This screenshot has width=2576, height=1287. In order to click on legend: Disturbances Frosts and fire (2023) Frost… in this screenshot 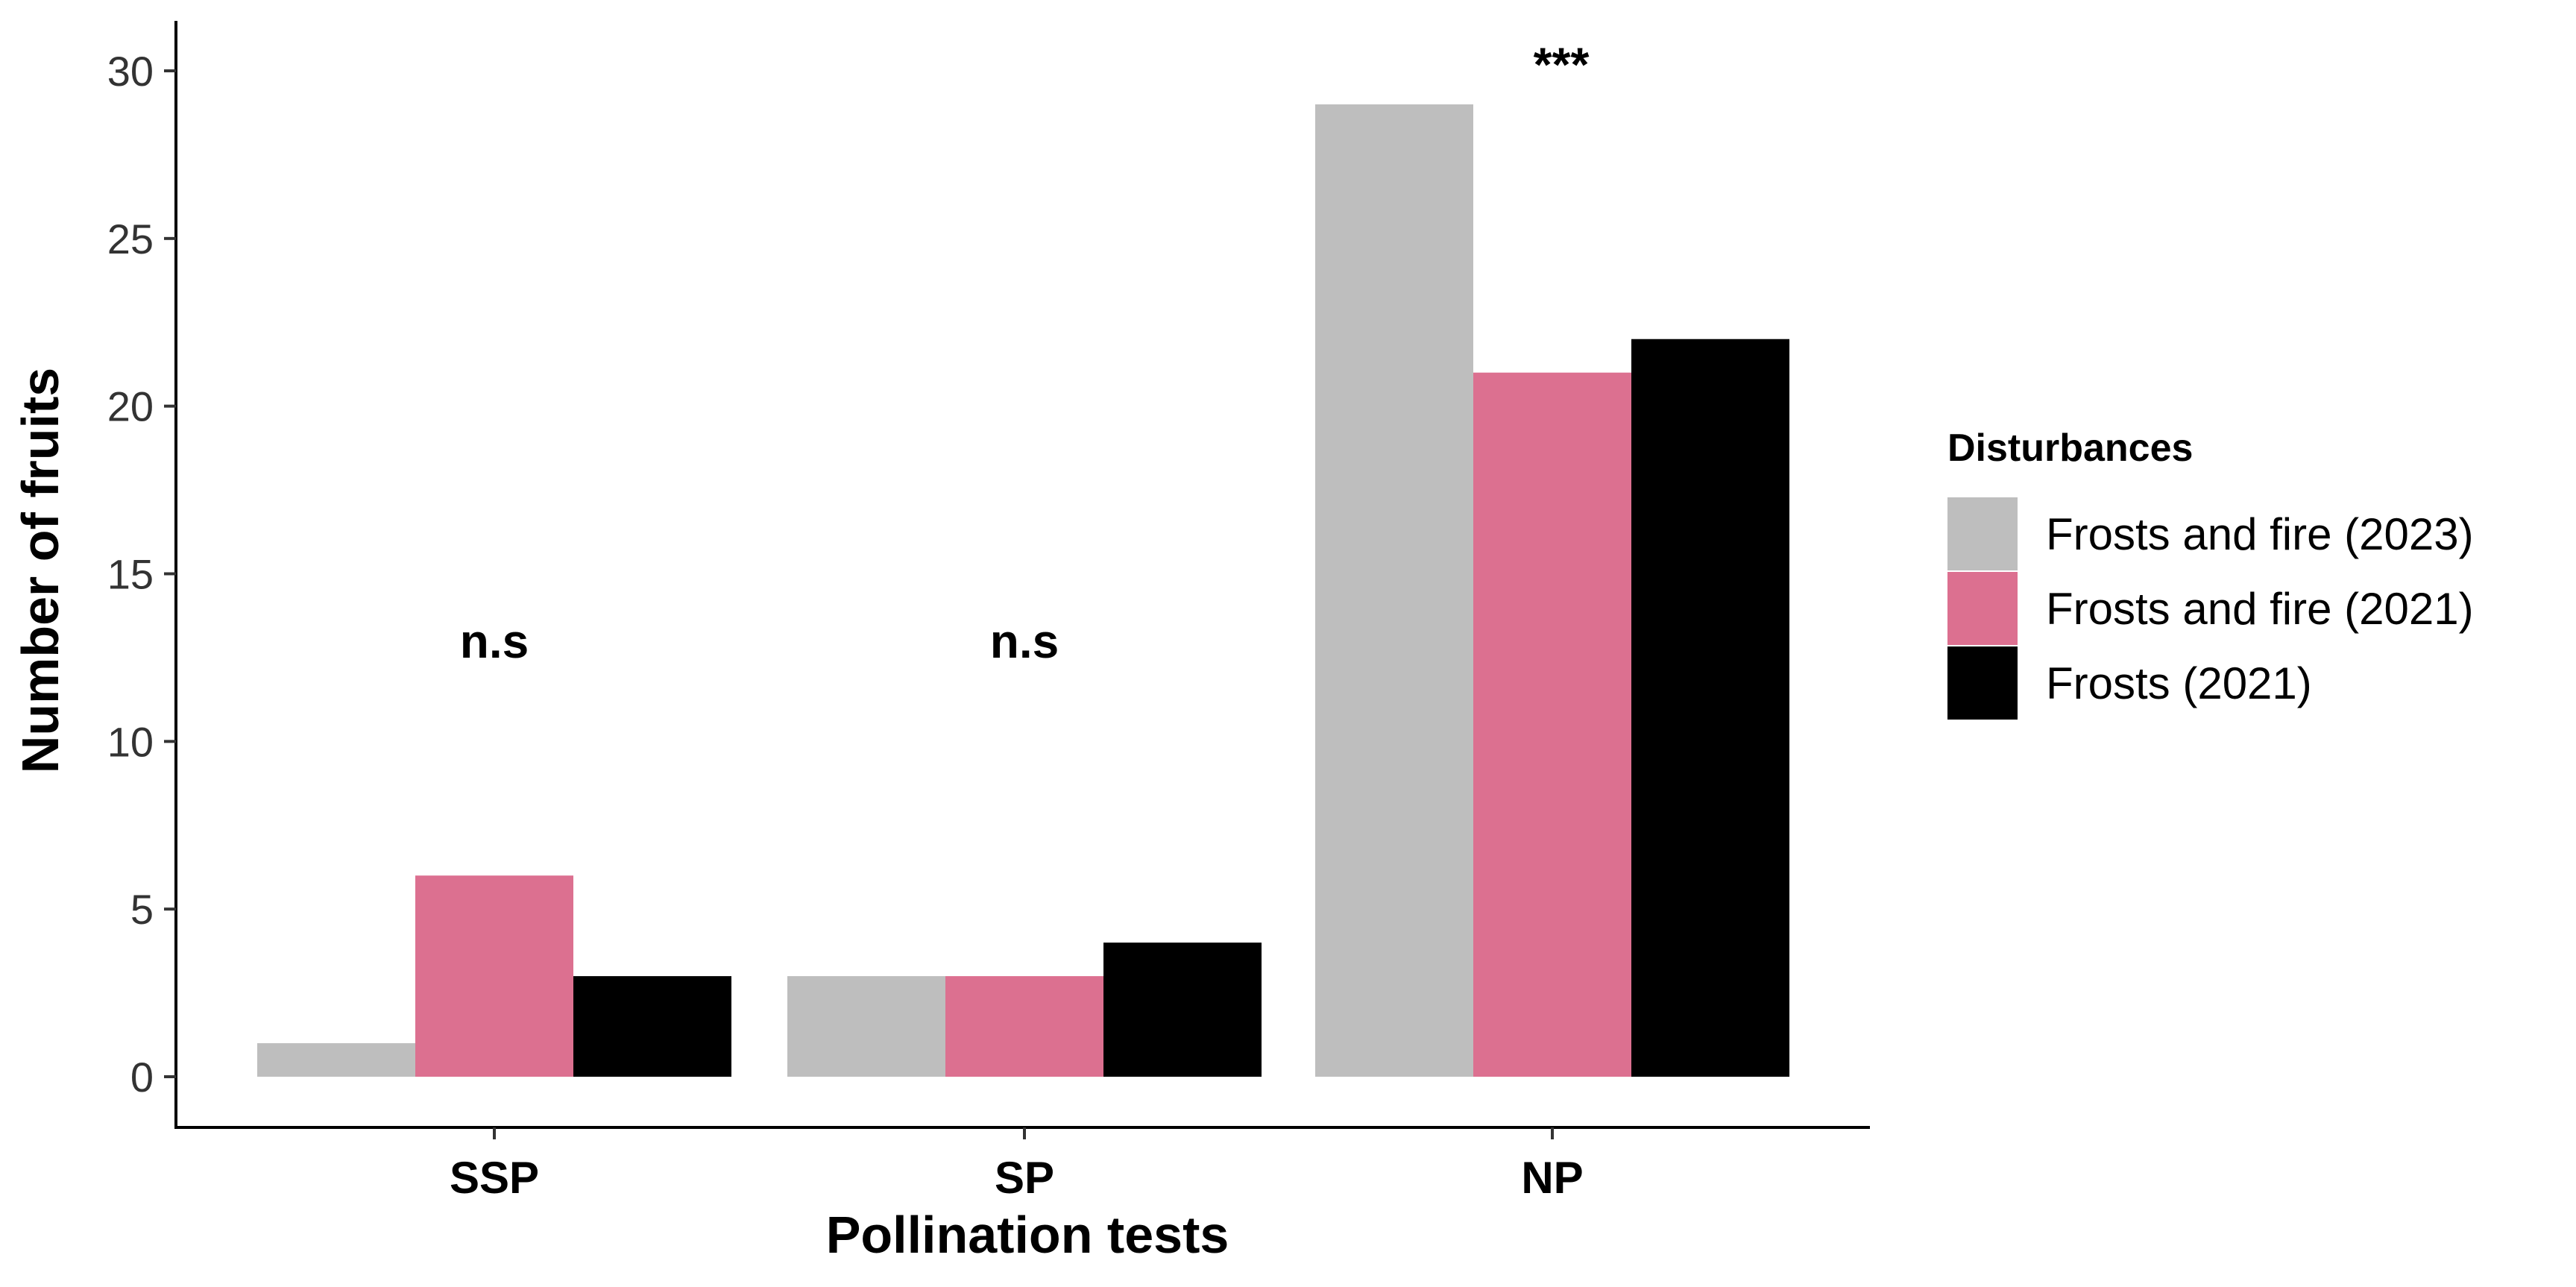, I will do `click(2210, 573)`.